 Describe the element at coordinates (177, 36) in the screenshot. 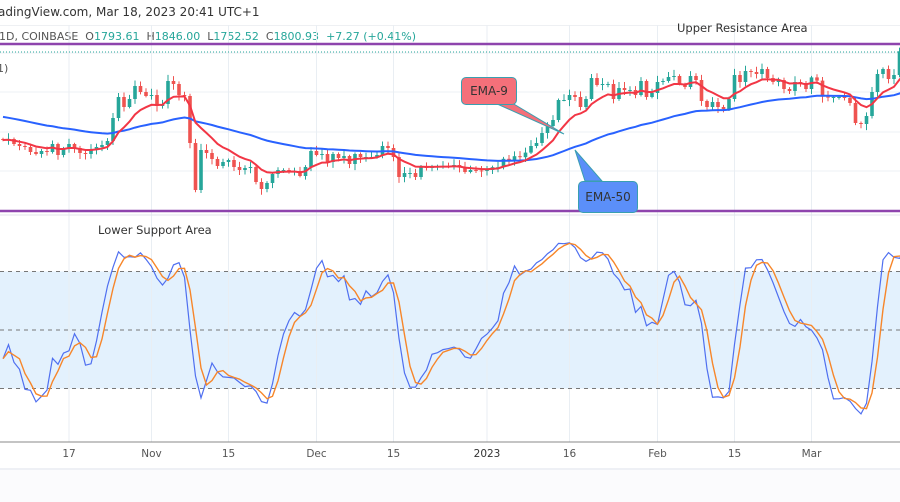

I see `high-value: 1846.00` at that location.